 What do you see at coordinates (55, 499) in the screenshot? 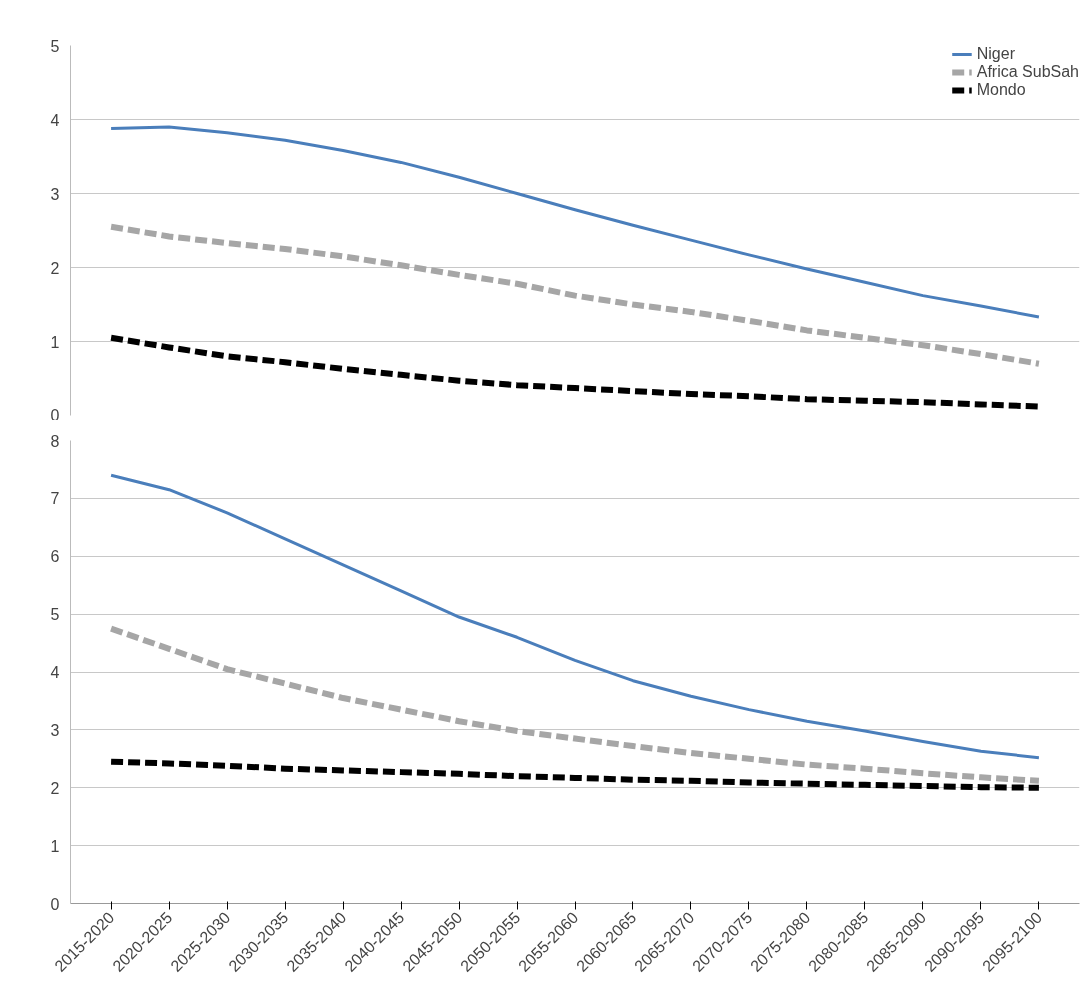
I see `y-tick-label: 7` at bounding box center [55, 499].